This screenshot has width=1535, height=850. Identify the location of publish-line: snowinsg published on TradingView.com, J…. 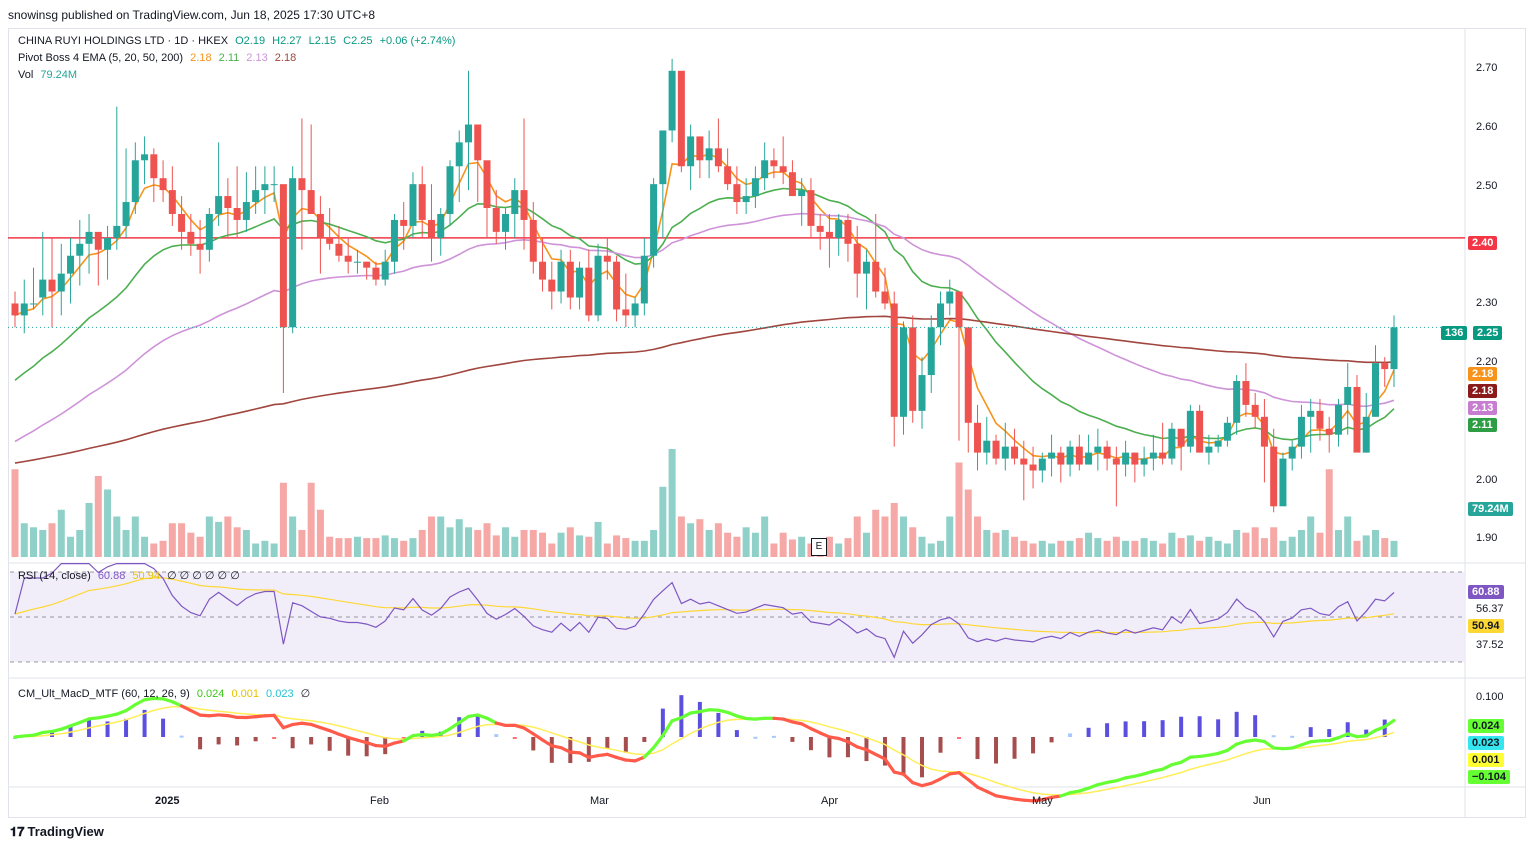
(192, 15).